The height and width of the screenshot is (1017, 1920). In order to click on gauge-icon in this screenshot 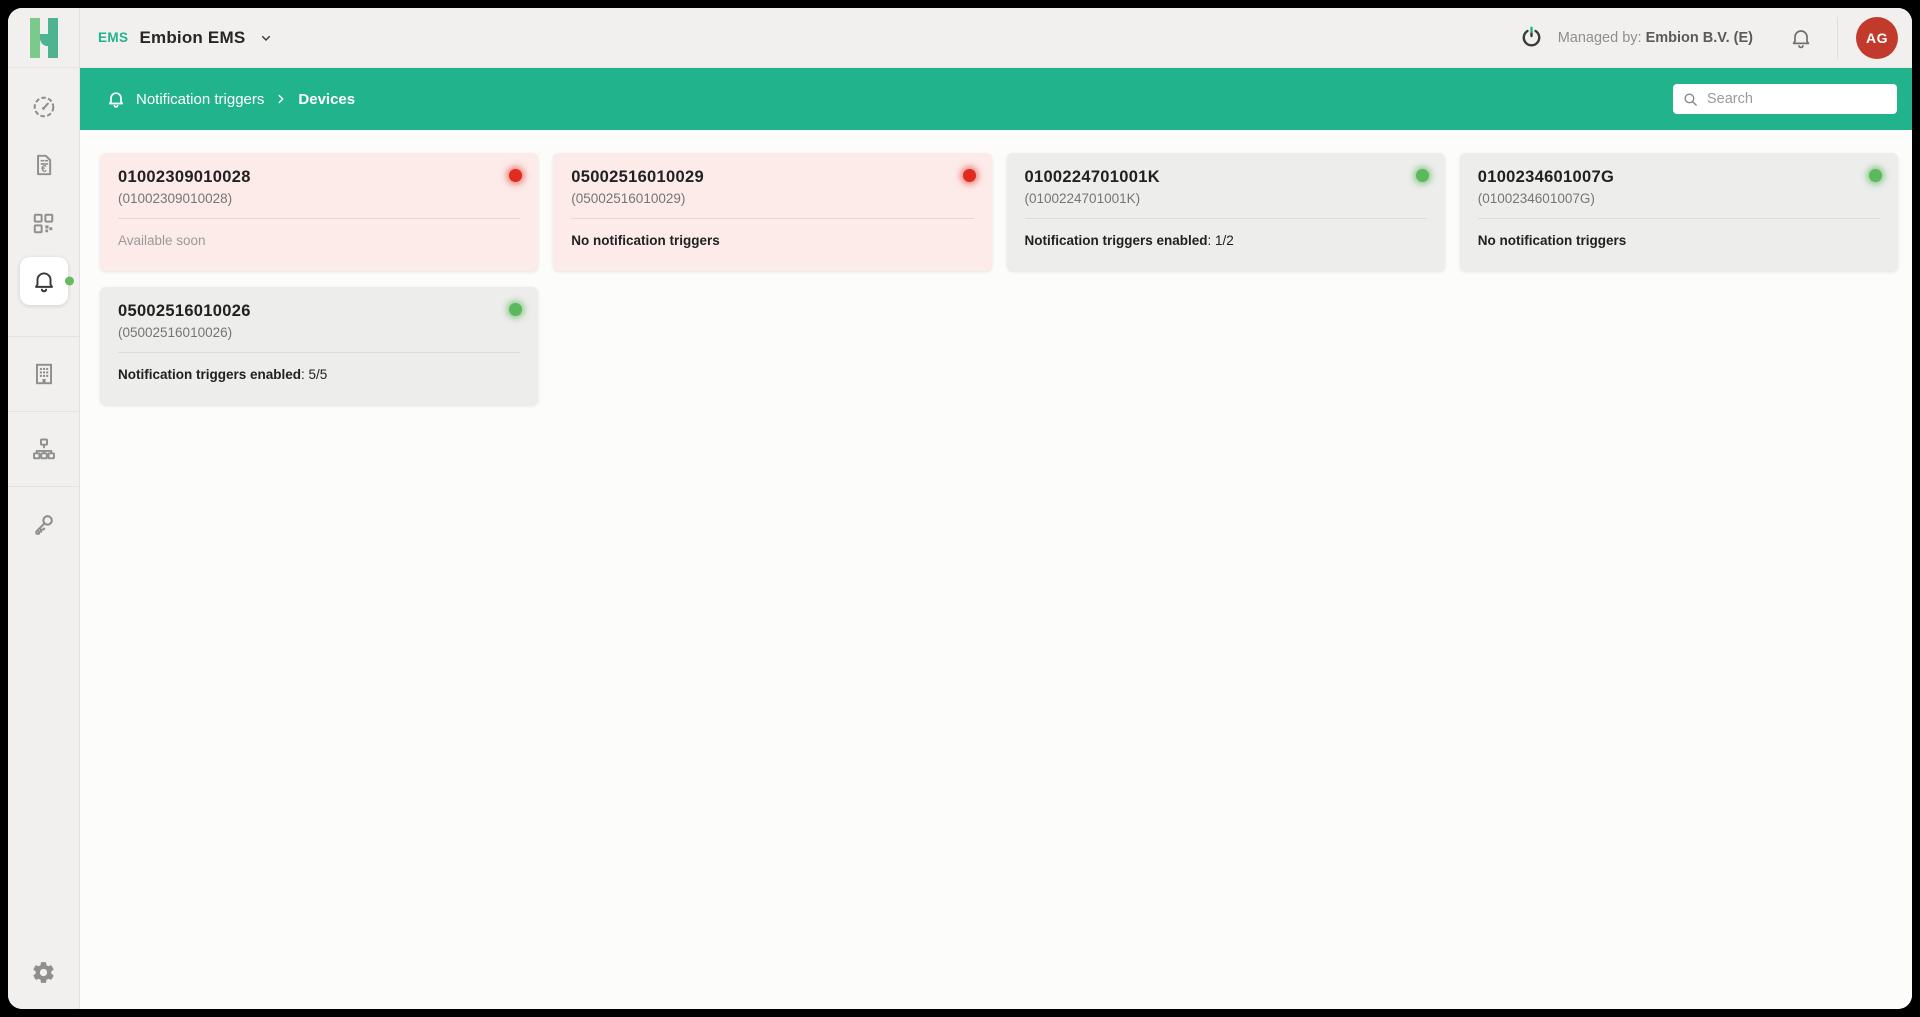, I will do `click(44, 107)`.